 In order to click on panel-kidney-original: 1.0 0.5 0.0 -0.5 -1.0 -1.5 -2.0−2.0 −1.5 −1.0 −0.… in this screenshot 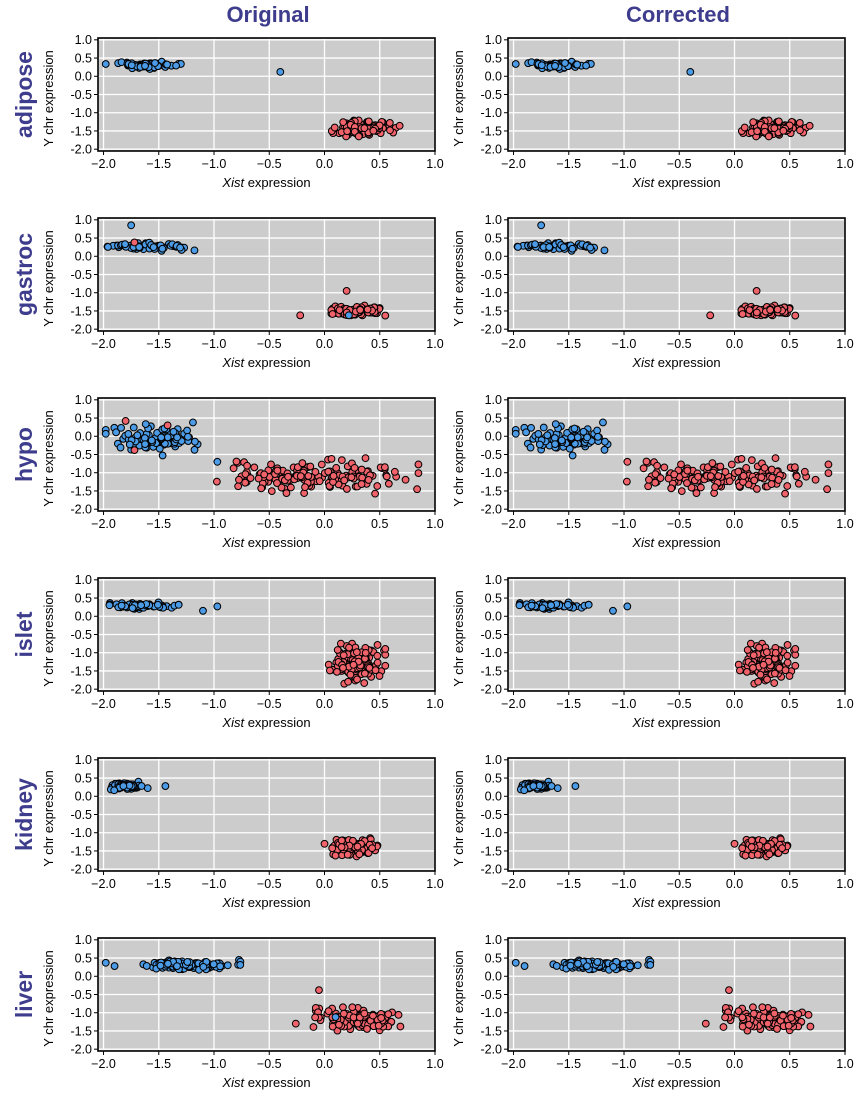, I will do `click(242, 831)`.